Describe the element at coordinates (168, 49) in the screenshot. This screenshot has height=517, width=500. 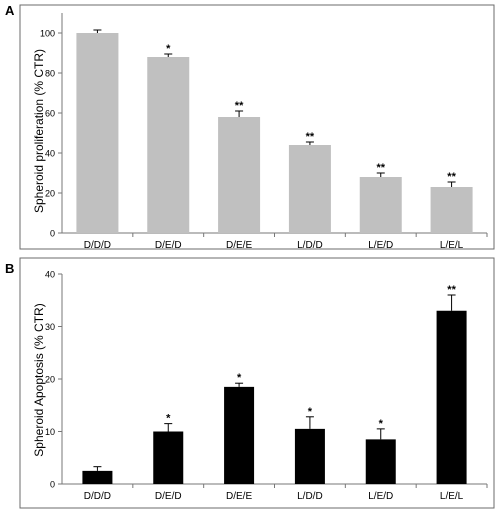
I see `panel-a-significance-marker: *` at that location.